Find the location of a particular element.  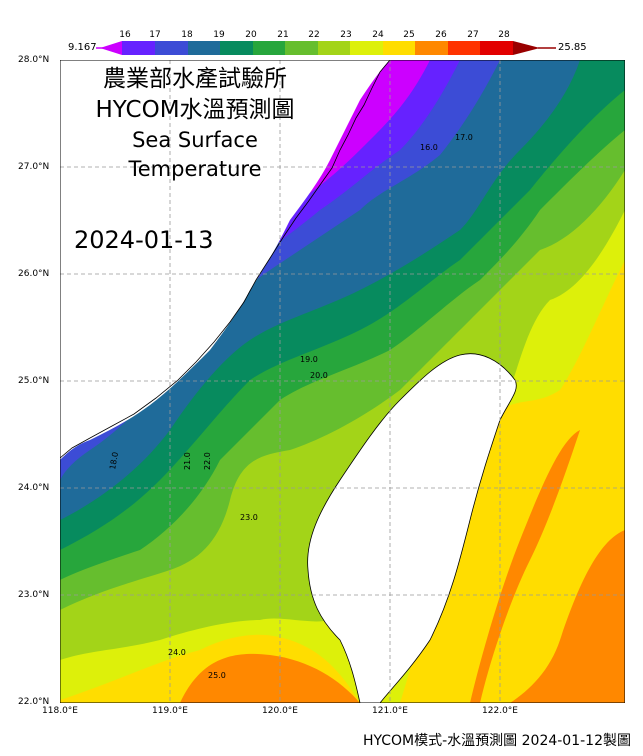

colorbar-tick: 26 is located at coordinates (441, 35).